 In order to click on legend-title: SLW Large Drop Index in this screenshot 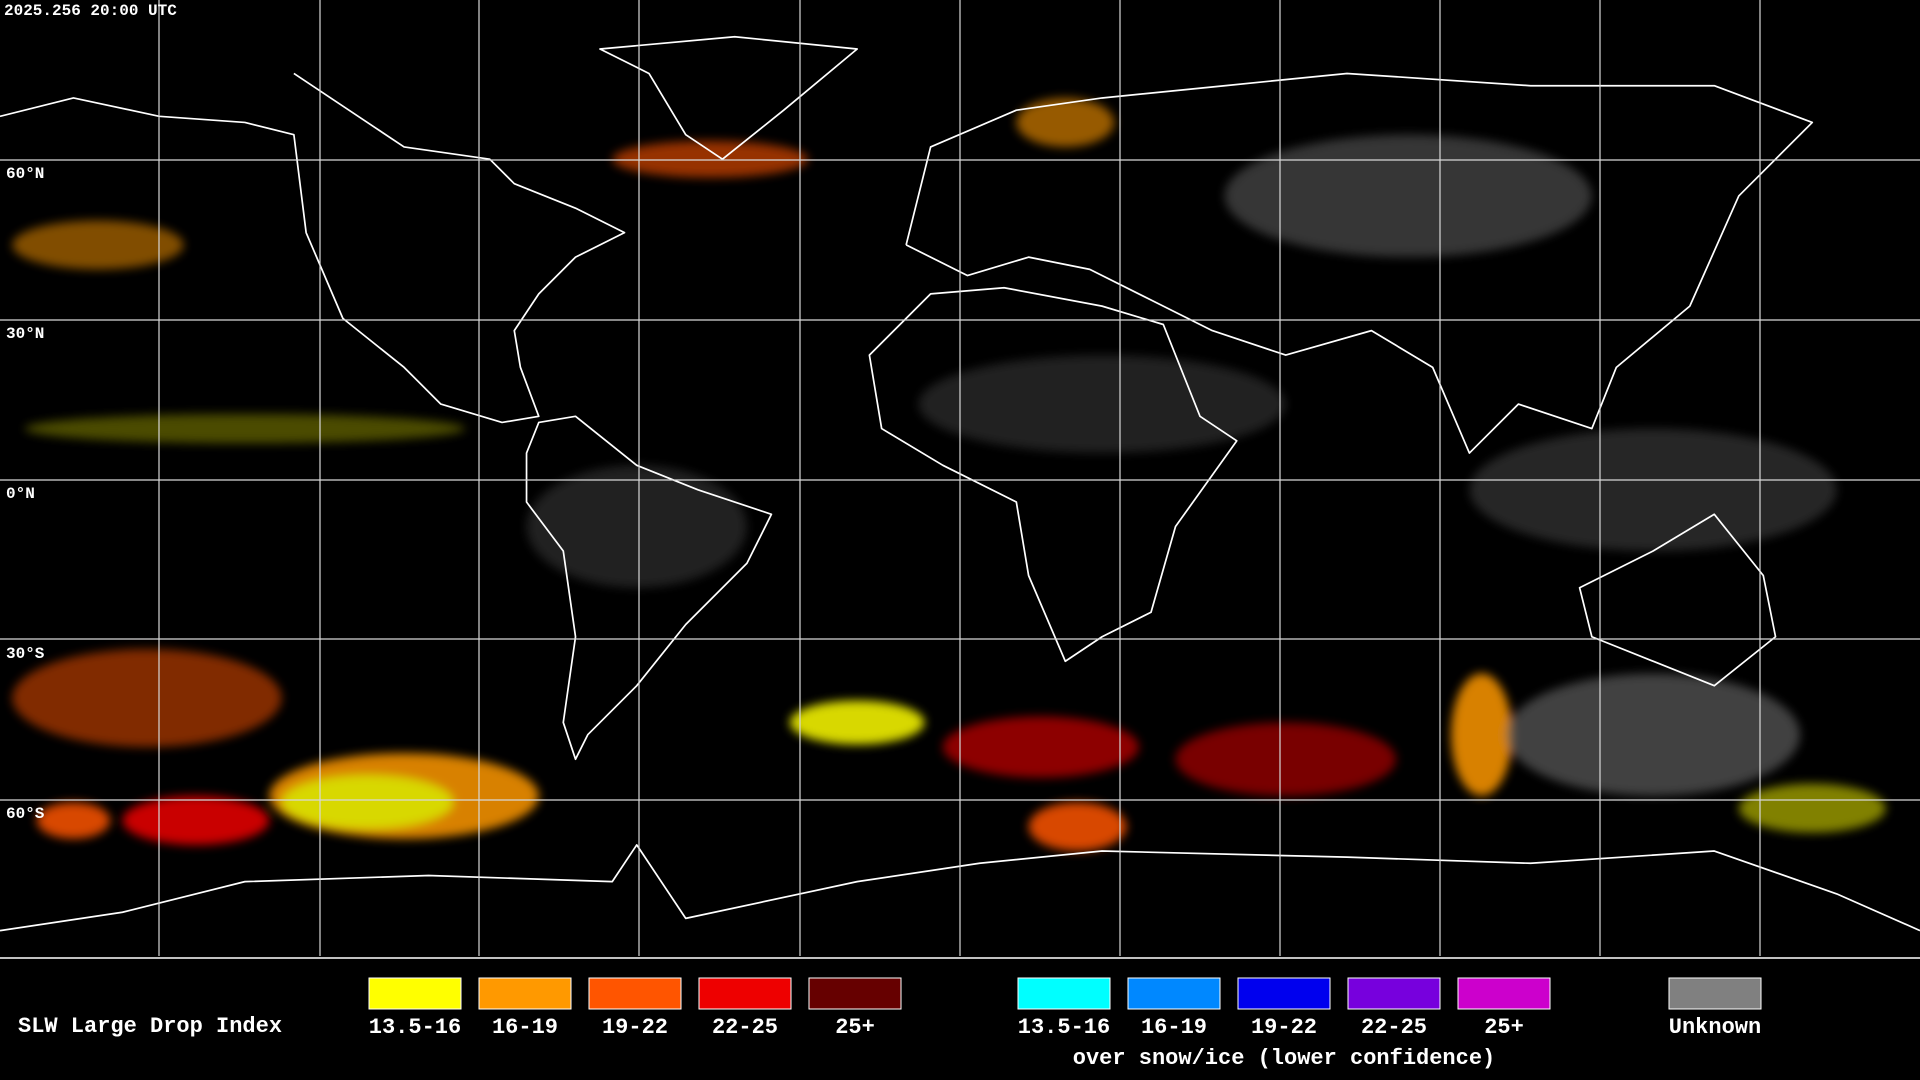, I will do `click(150, 1026)`.